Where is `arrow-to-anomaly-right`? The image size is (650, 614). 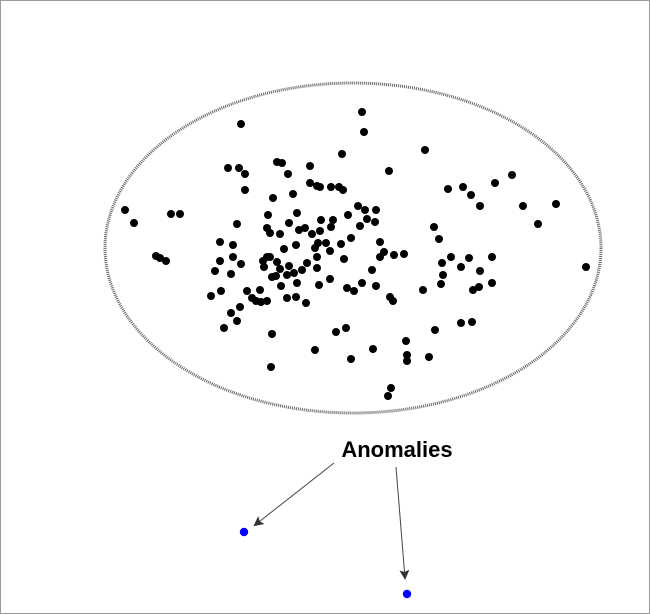
arrow-to-anomaly-right is located at coordinates (402, 523).